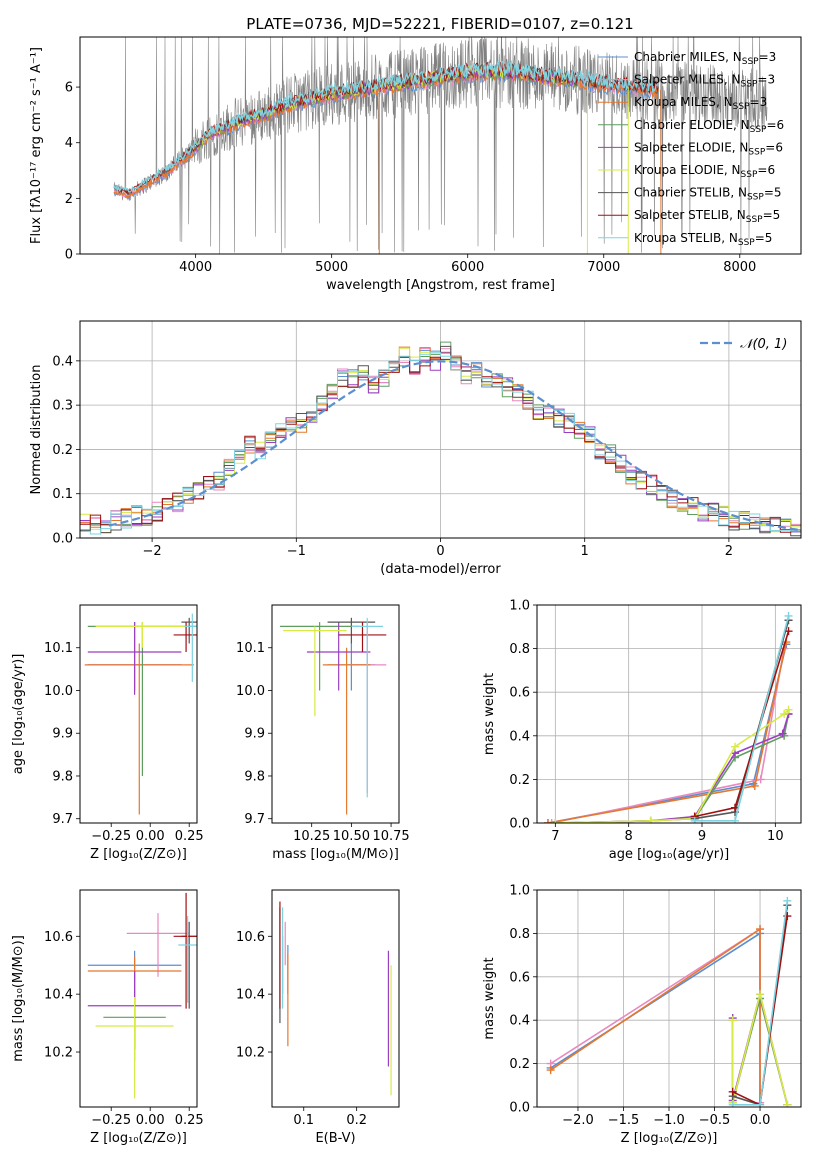 The width and height of the screenshot is (819, 1170). I want to click on y-axis-label: Flux [fλ10⁻¹⁷ erg cm⁻² s⁻¹ A⁻¹], so click(36, 145).